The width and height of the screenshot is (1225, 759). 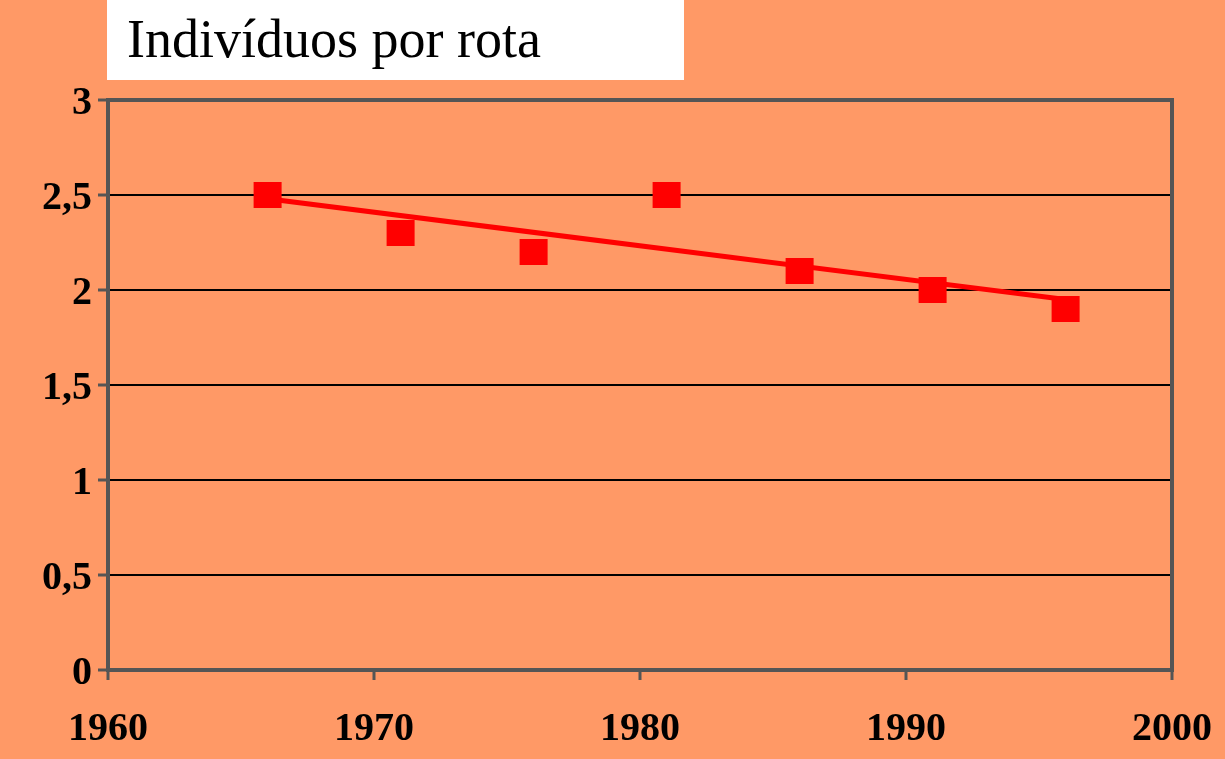 I want to click on y-tick-label: 3, so click(x=82, y=101).